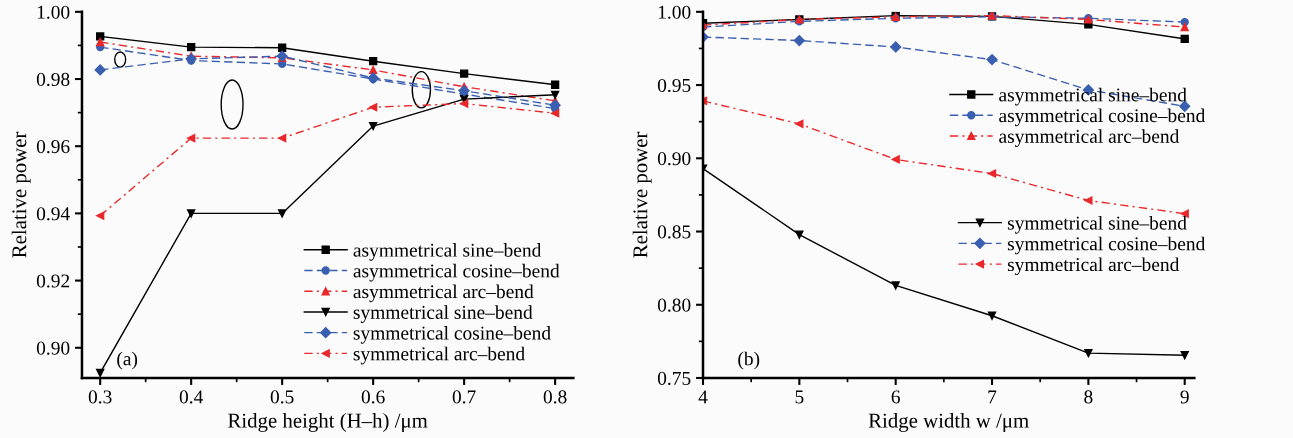 Image resolution: width=1293 pixels, height=438 pixels. Describe the element at coordinates (799, 397) in the screenshot. I see `x-tick-label: 5` at that location.